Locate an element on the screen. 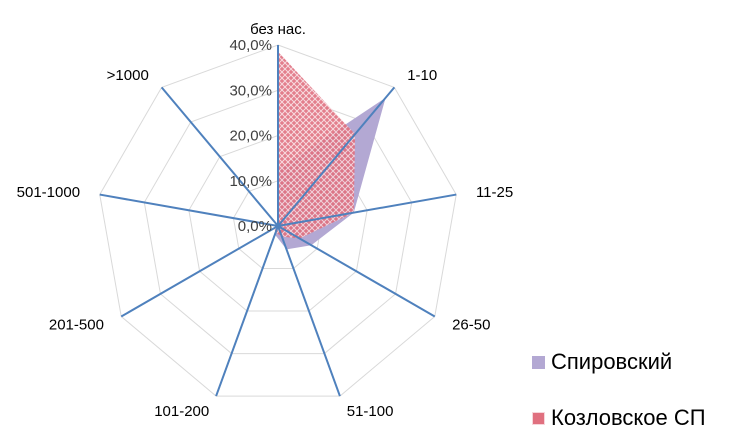 The width and height of the screenshot is (737, 432). radial-tick-label: 40,0% is located at coordinates (250, 45).